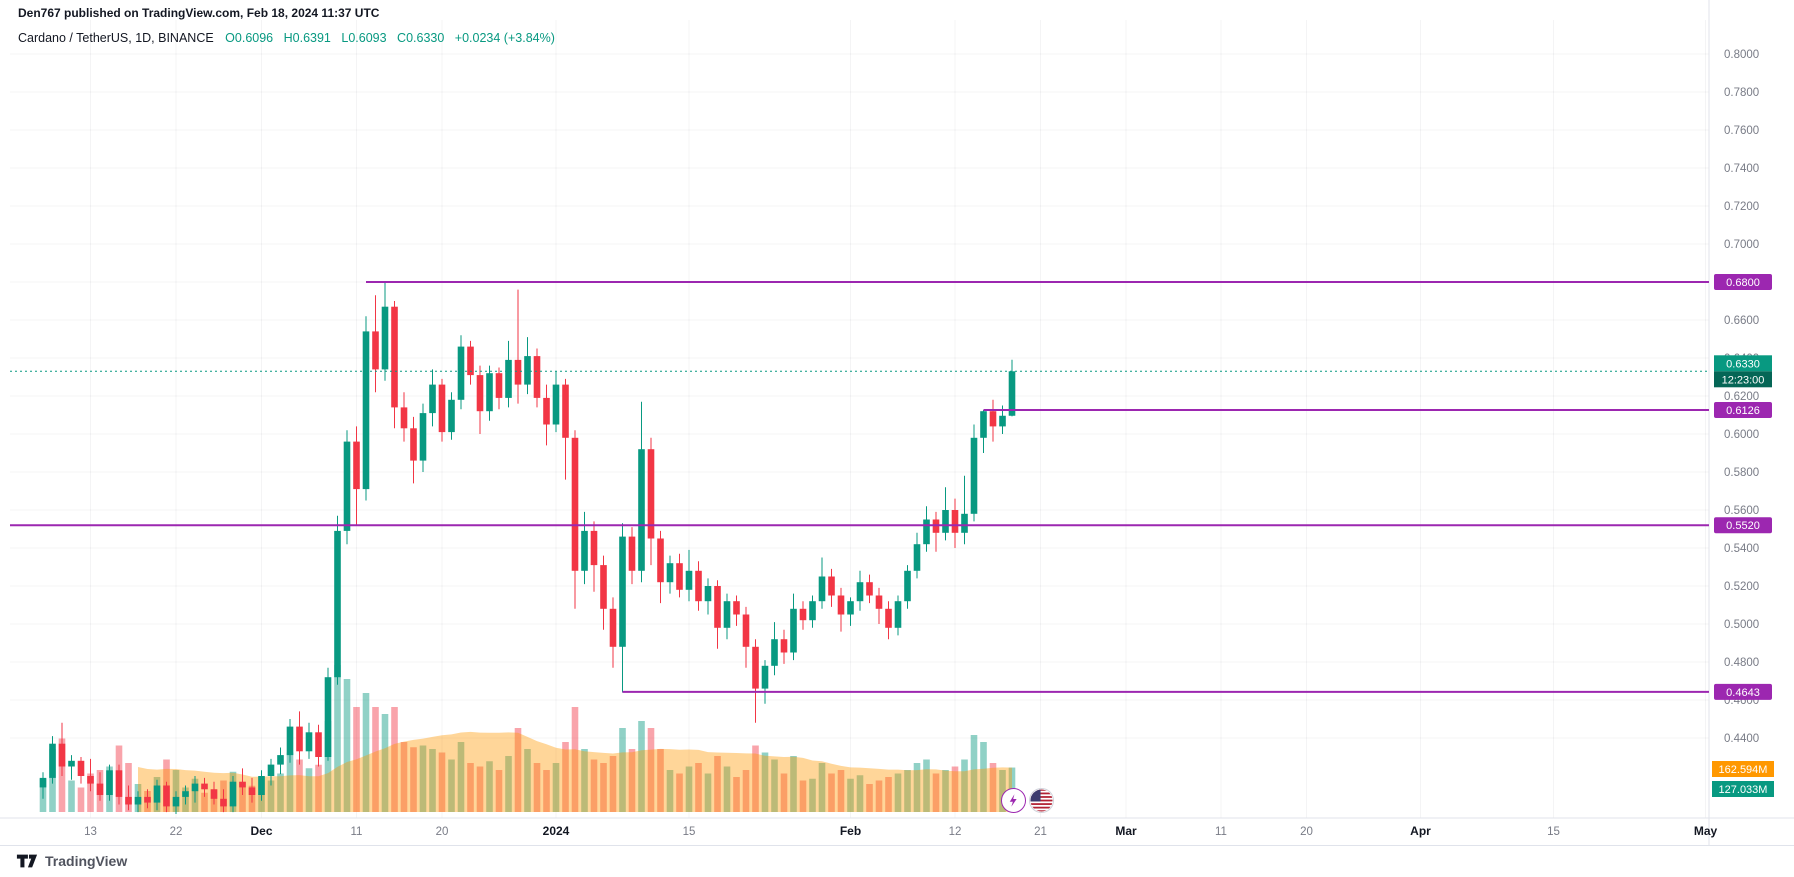 Image resolution: width=1794 pixels, height=877 pixels. What do you see at coordinates (249, 38) in the screenshot?
I see `open-value: O0.6096` at bounding box center [249, 38].